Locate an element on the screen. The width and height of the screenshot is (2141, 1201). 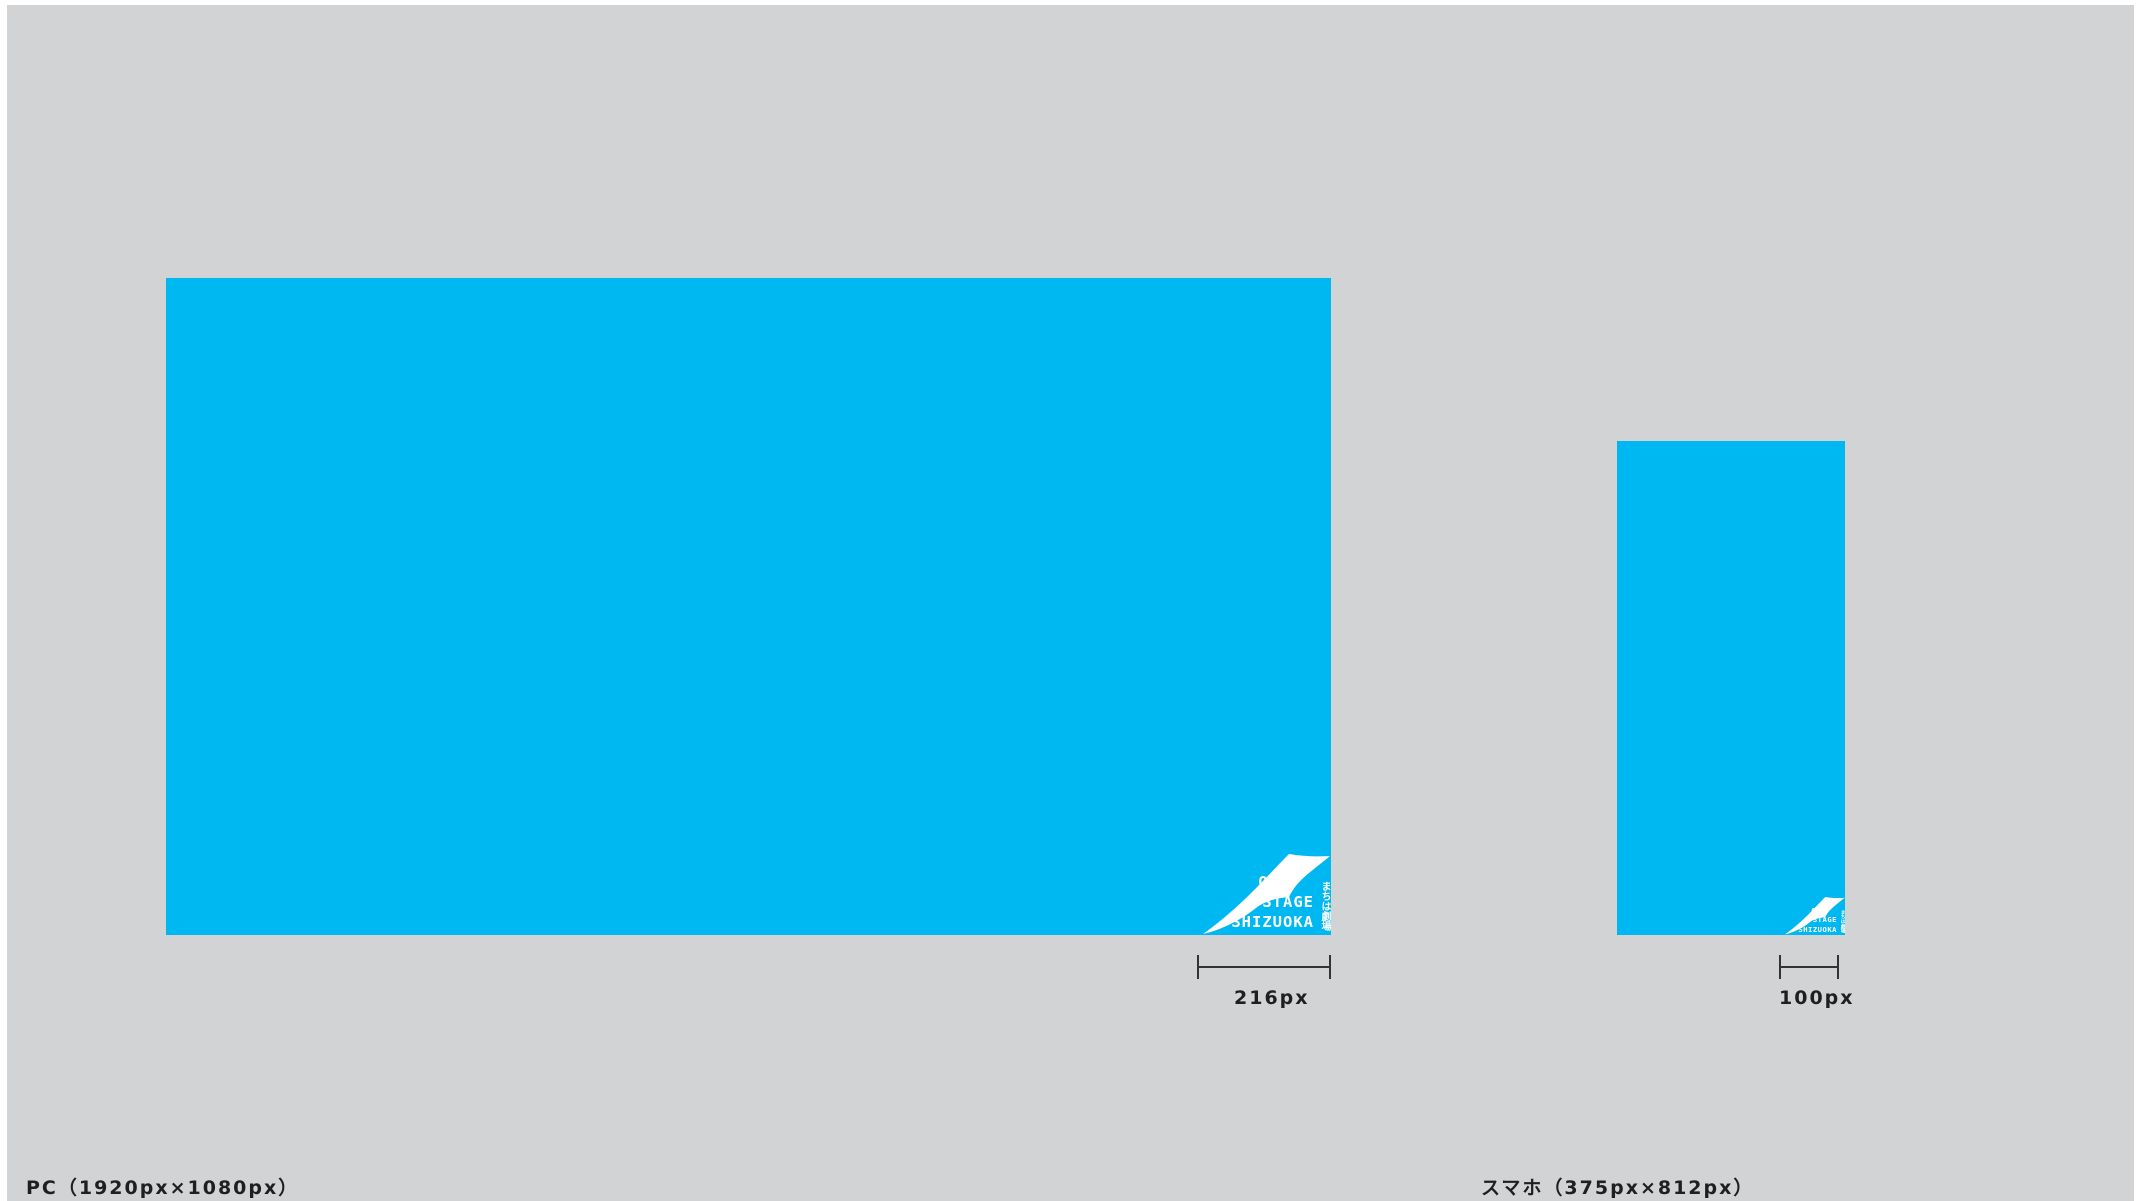
pc-caption: PC（1920px×1080px） is located at coordinates (163, 1188).